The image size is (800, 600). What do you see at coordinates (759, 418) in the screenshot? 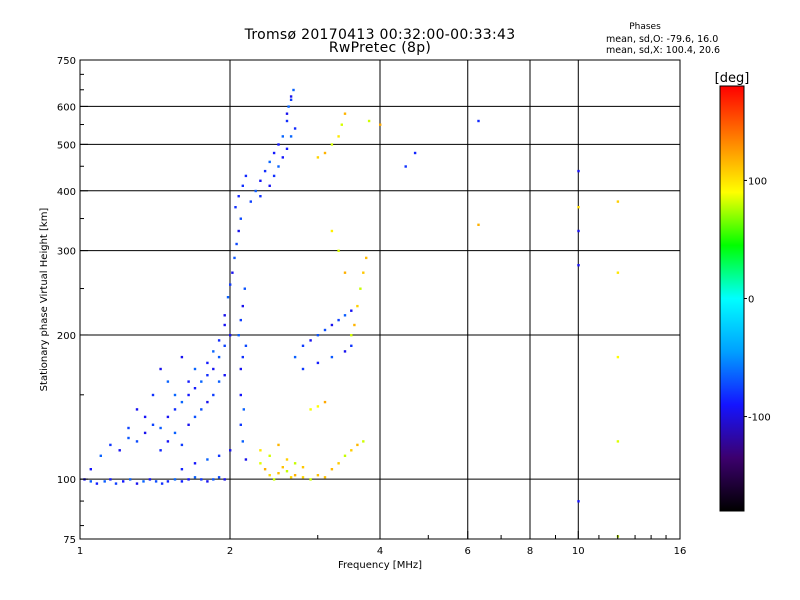
I see `colorbar-tick-label: -100` at bounding box center [759, 418].